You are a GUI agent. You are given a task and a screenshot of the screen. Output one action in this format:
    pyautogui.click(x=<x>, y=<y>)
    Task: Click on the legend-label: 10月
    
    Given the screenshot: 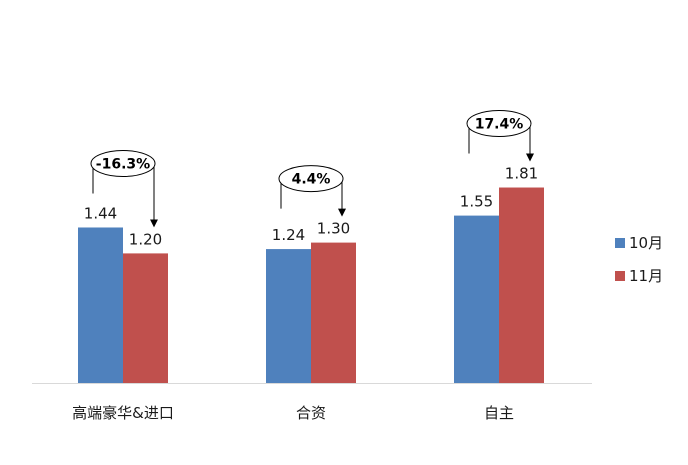 What is the action you would take?
    pyautogui.click(x=646, y=243)
    